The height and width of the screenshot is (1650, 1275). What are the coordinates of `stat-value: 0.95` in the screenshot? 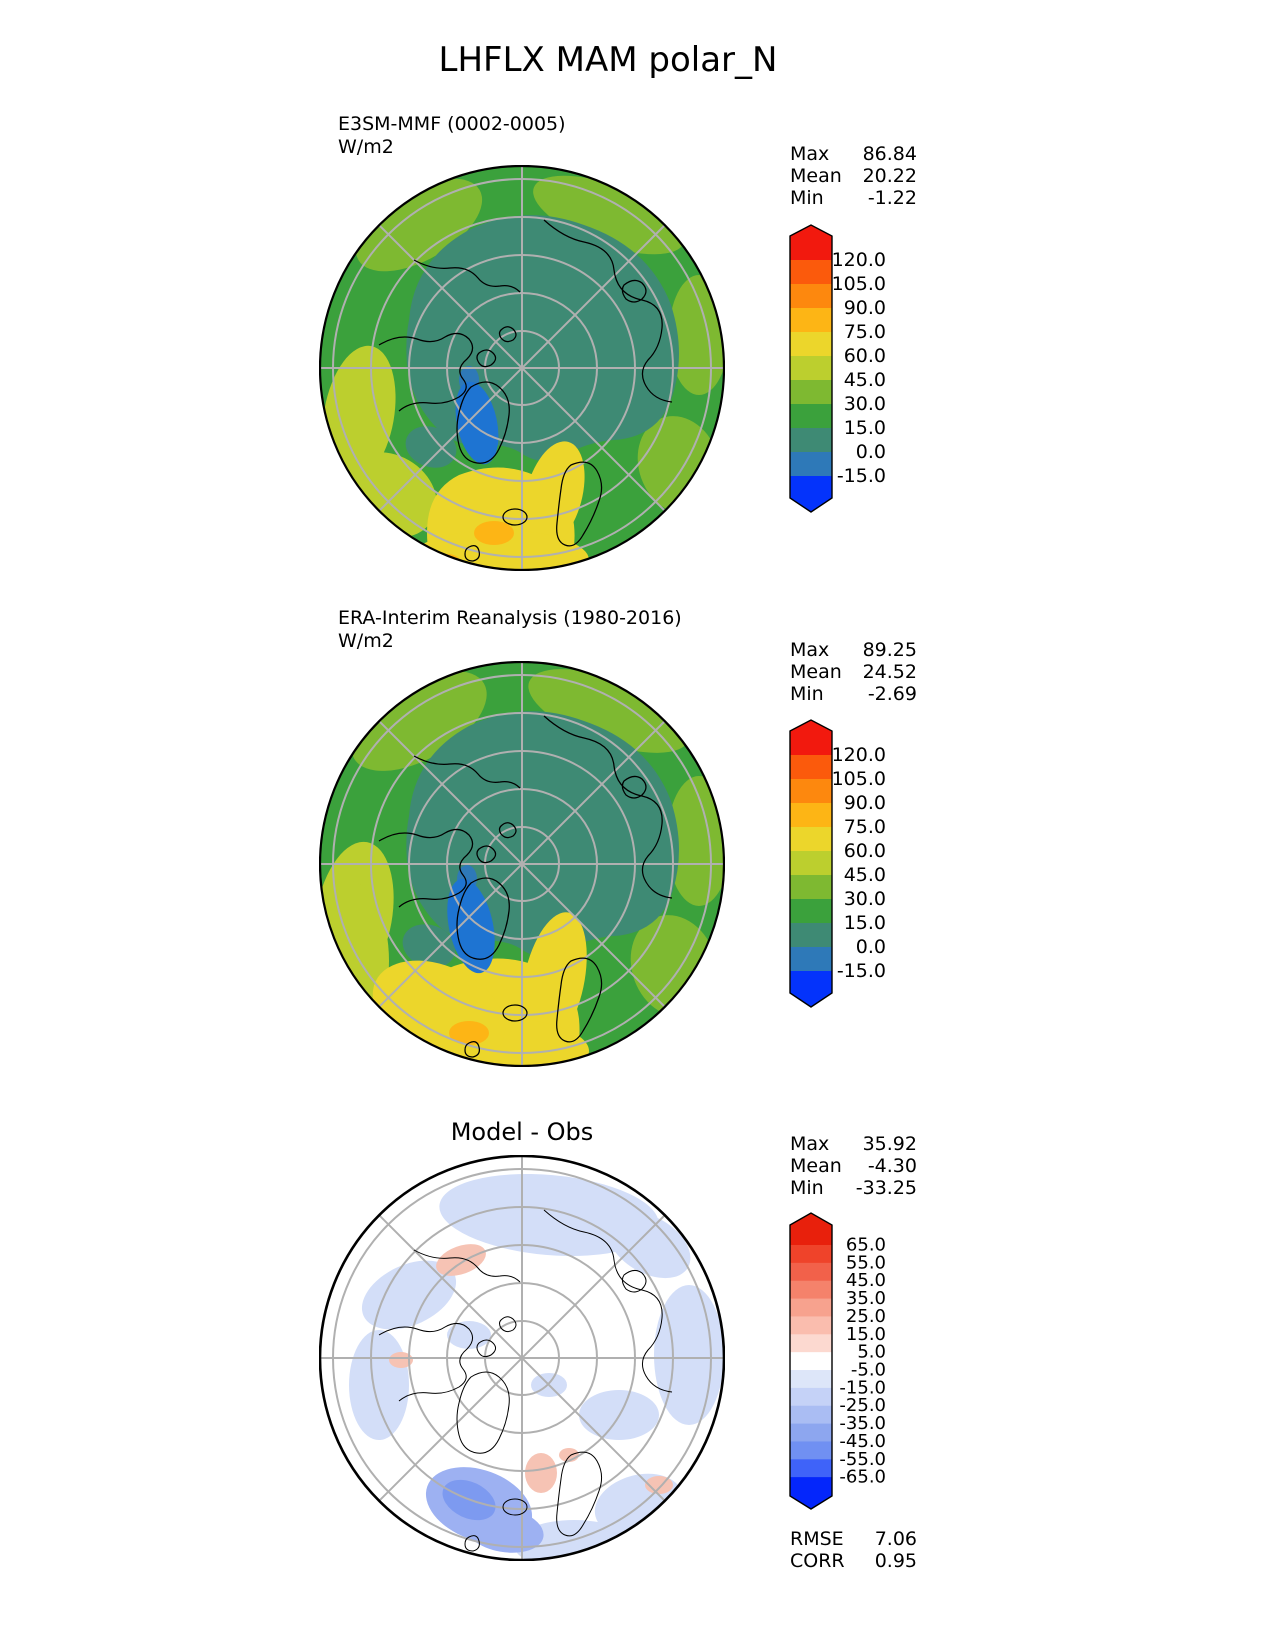 It's located at (895, 1561).